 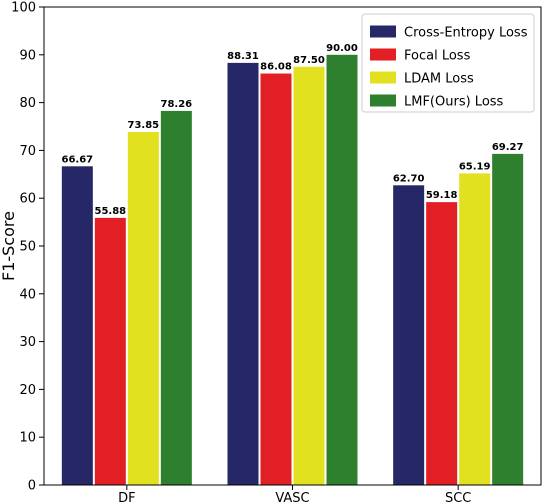 I want to click on bar-value-label: 87.50, so click(x=309, y=60).